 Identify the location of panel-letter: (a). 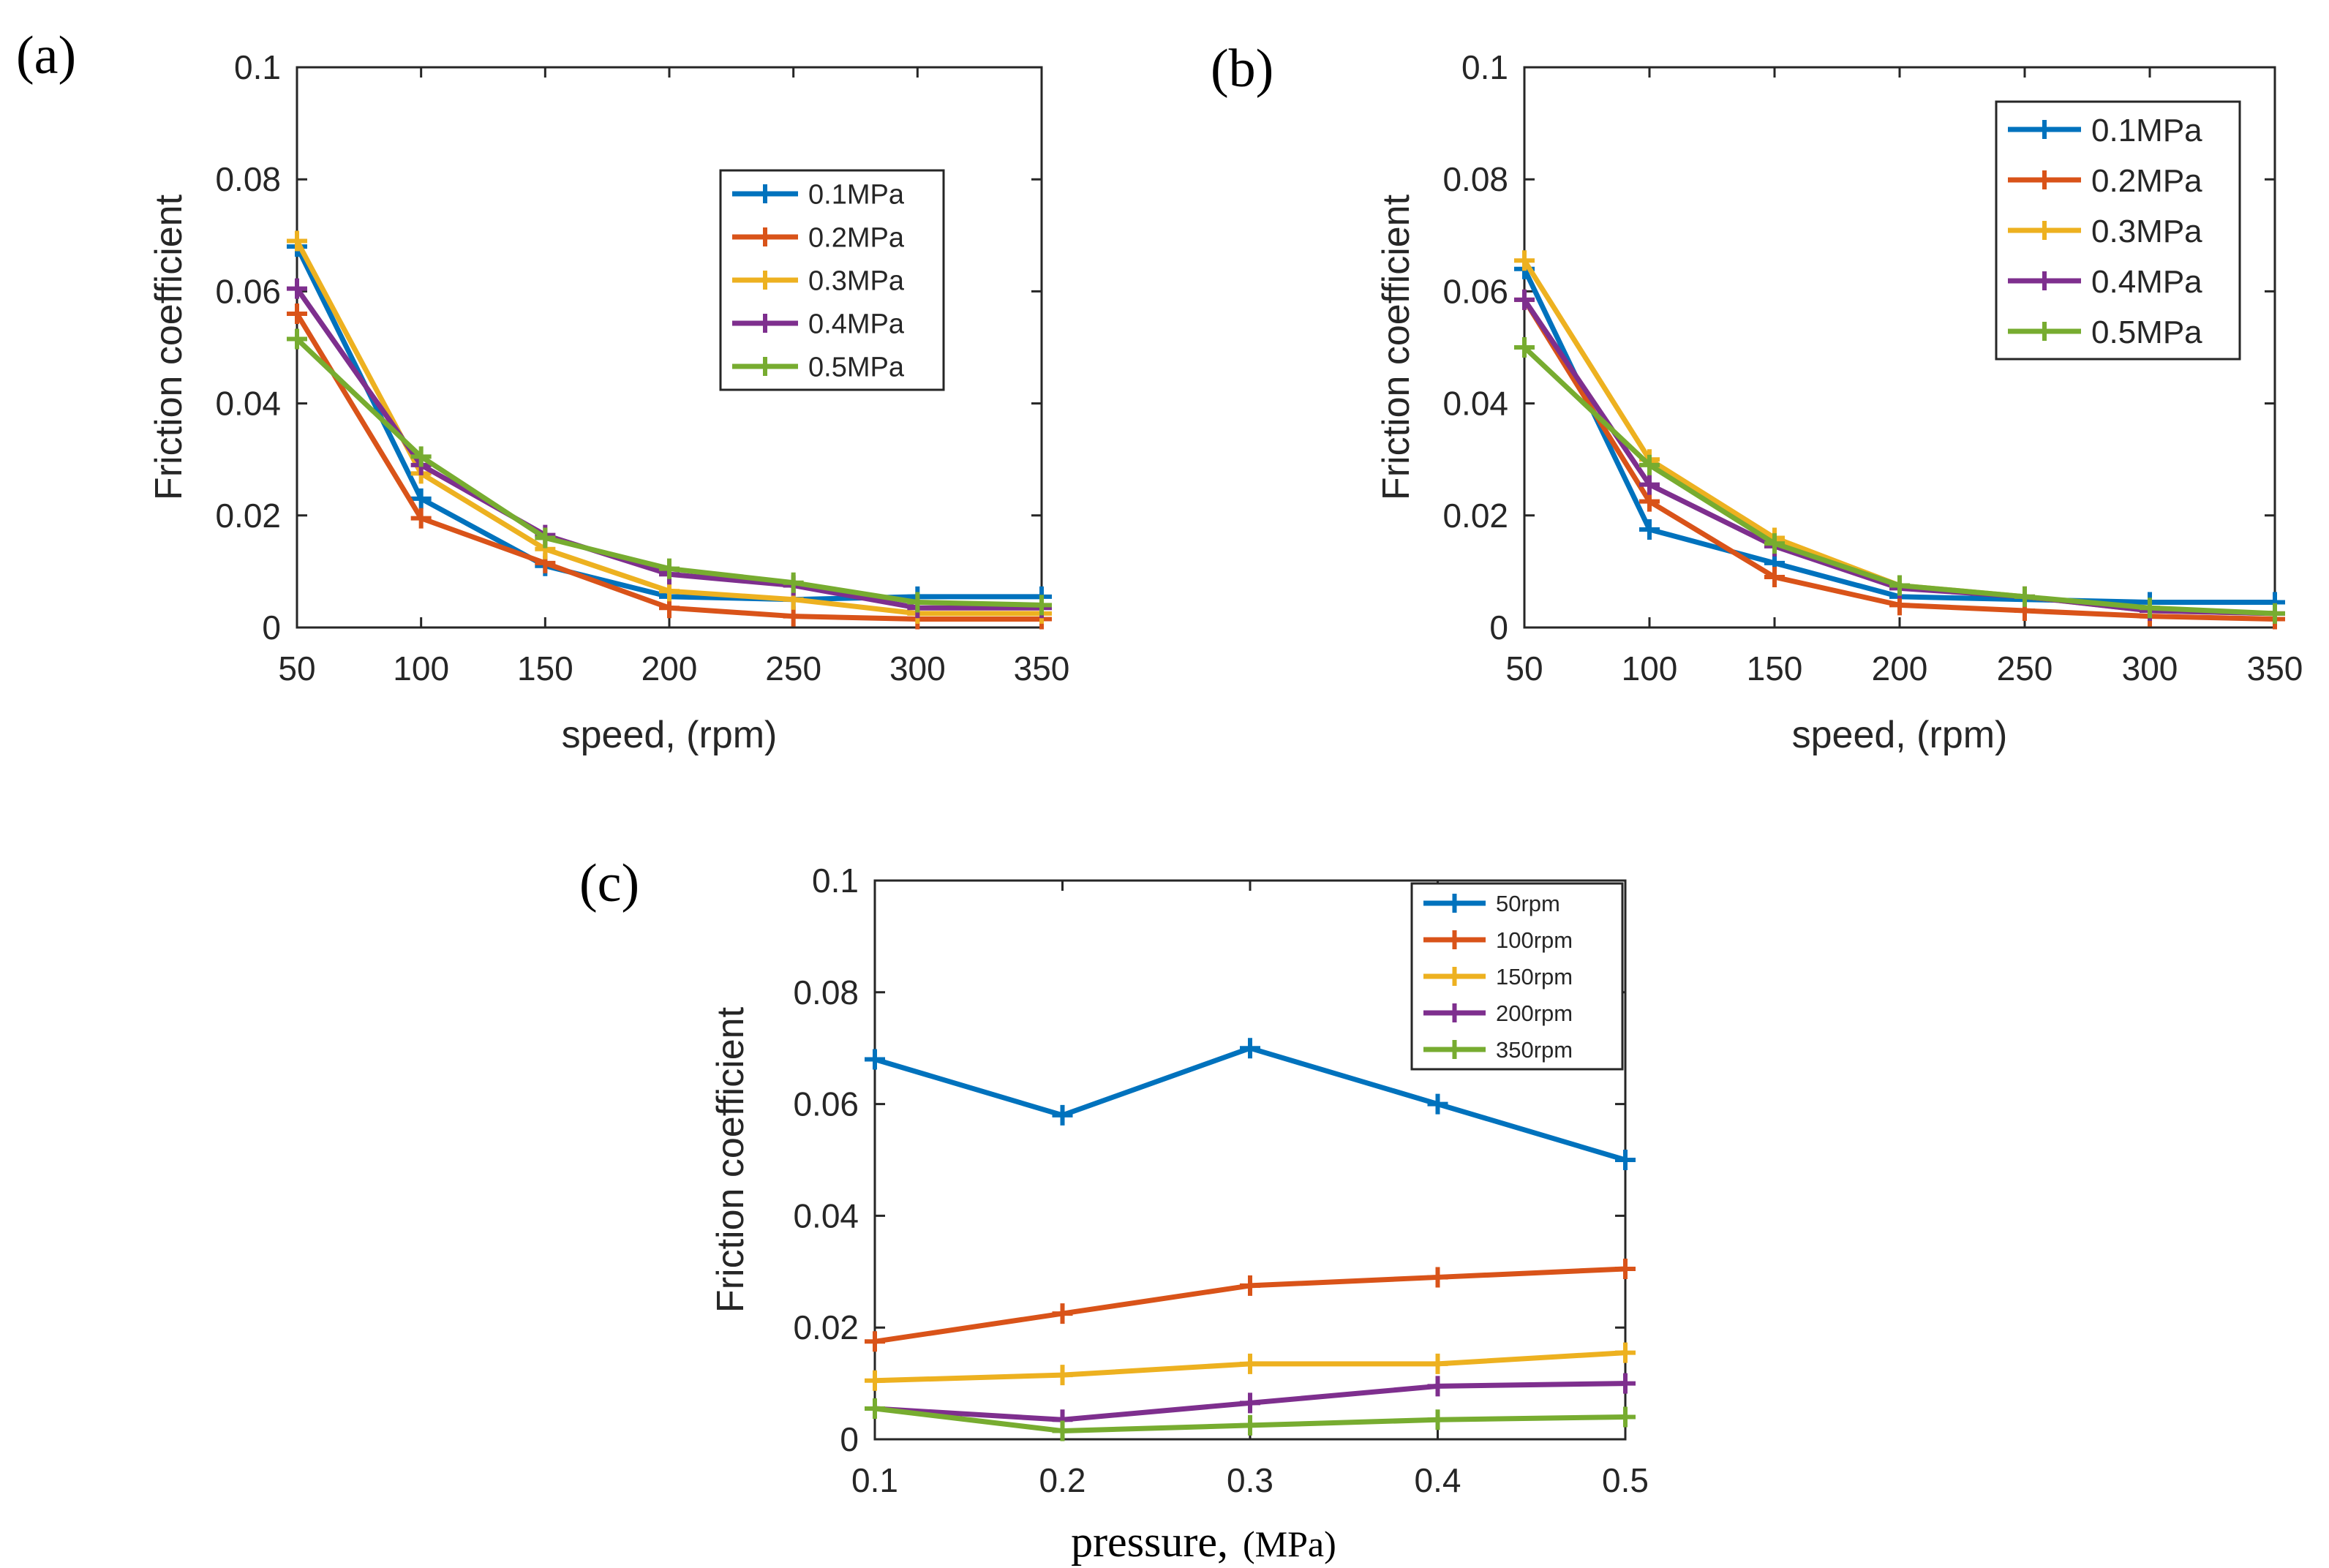
(46, 56).